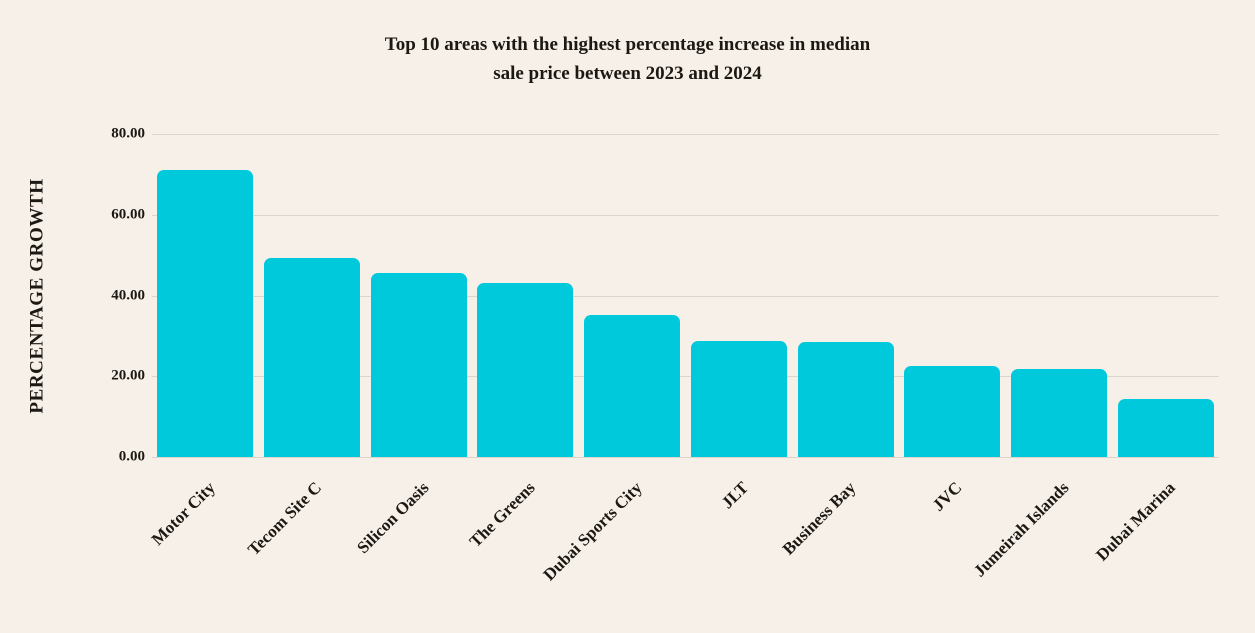 This screenshot has height=633, width=1255. I want to click on x-axis-label: Dubai Marina, so click(1136, 521).